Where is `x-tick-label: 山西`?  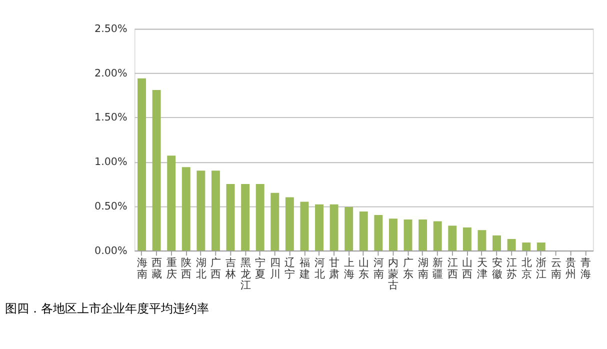 x-tick-label: 山西 is located at coordinates (467, 268).